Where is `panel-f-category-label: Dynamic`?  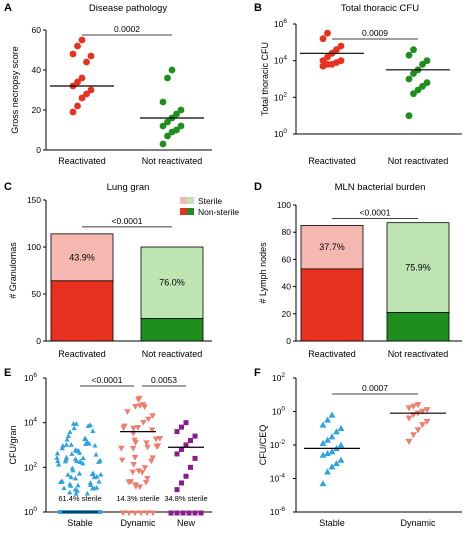
panel-f-category-label: Dynamic is located at coordinates (418, 523).